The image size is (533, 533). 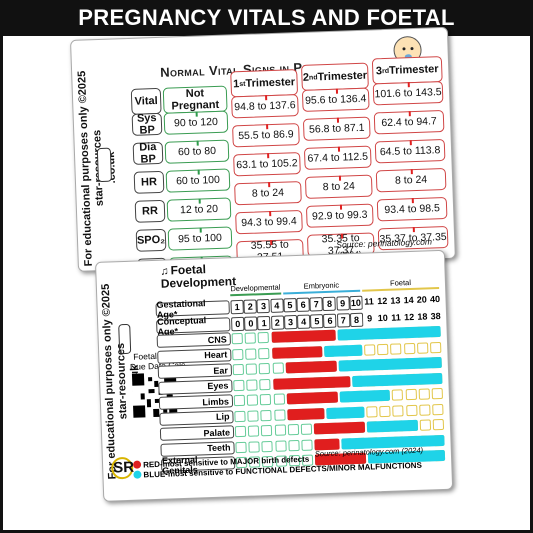 What do you see at coordinates (290, 322) in the screenshot?
I see `conceptual-week-4: 3` at bounding box center [290, 322].